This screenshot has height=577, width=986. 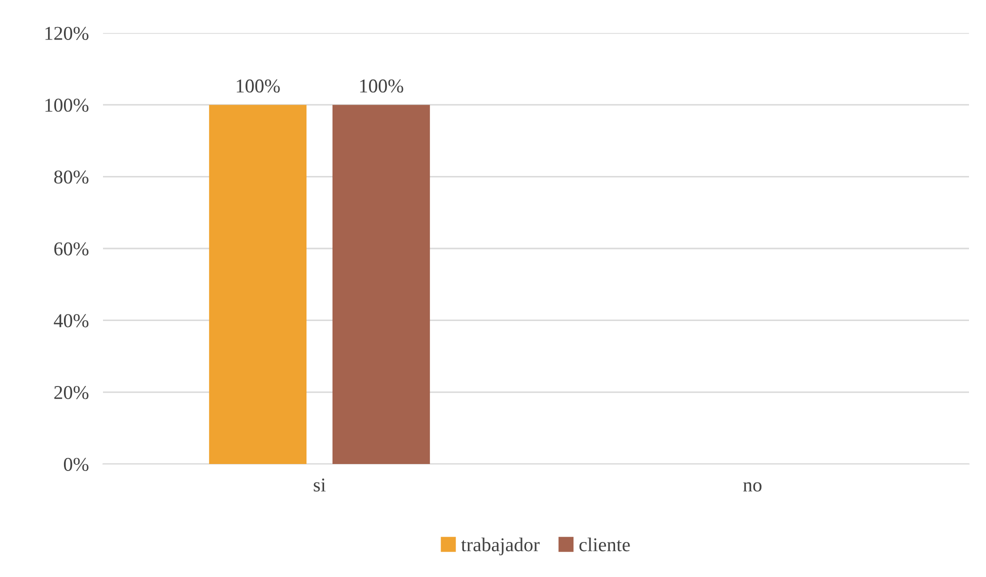 What do you see at coordinates (66, 33) in the screenshot?
I see `y-tick-label: 120%` at bounding box center [66, 33].